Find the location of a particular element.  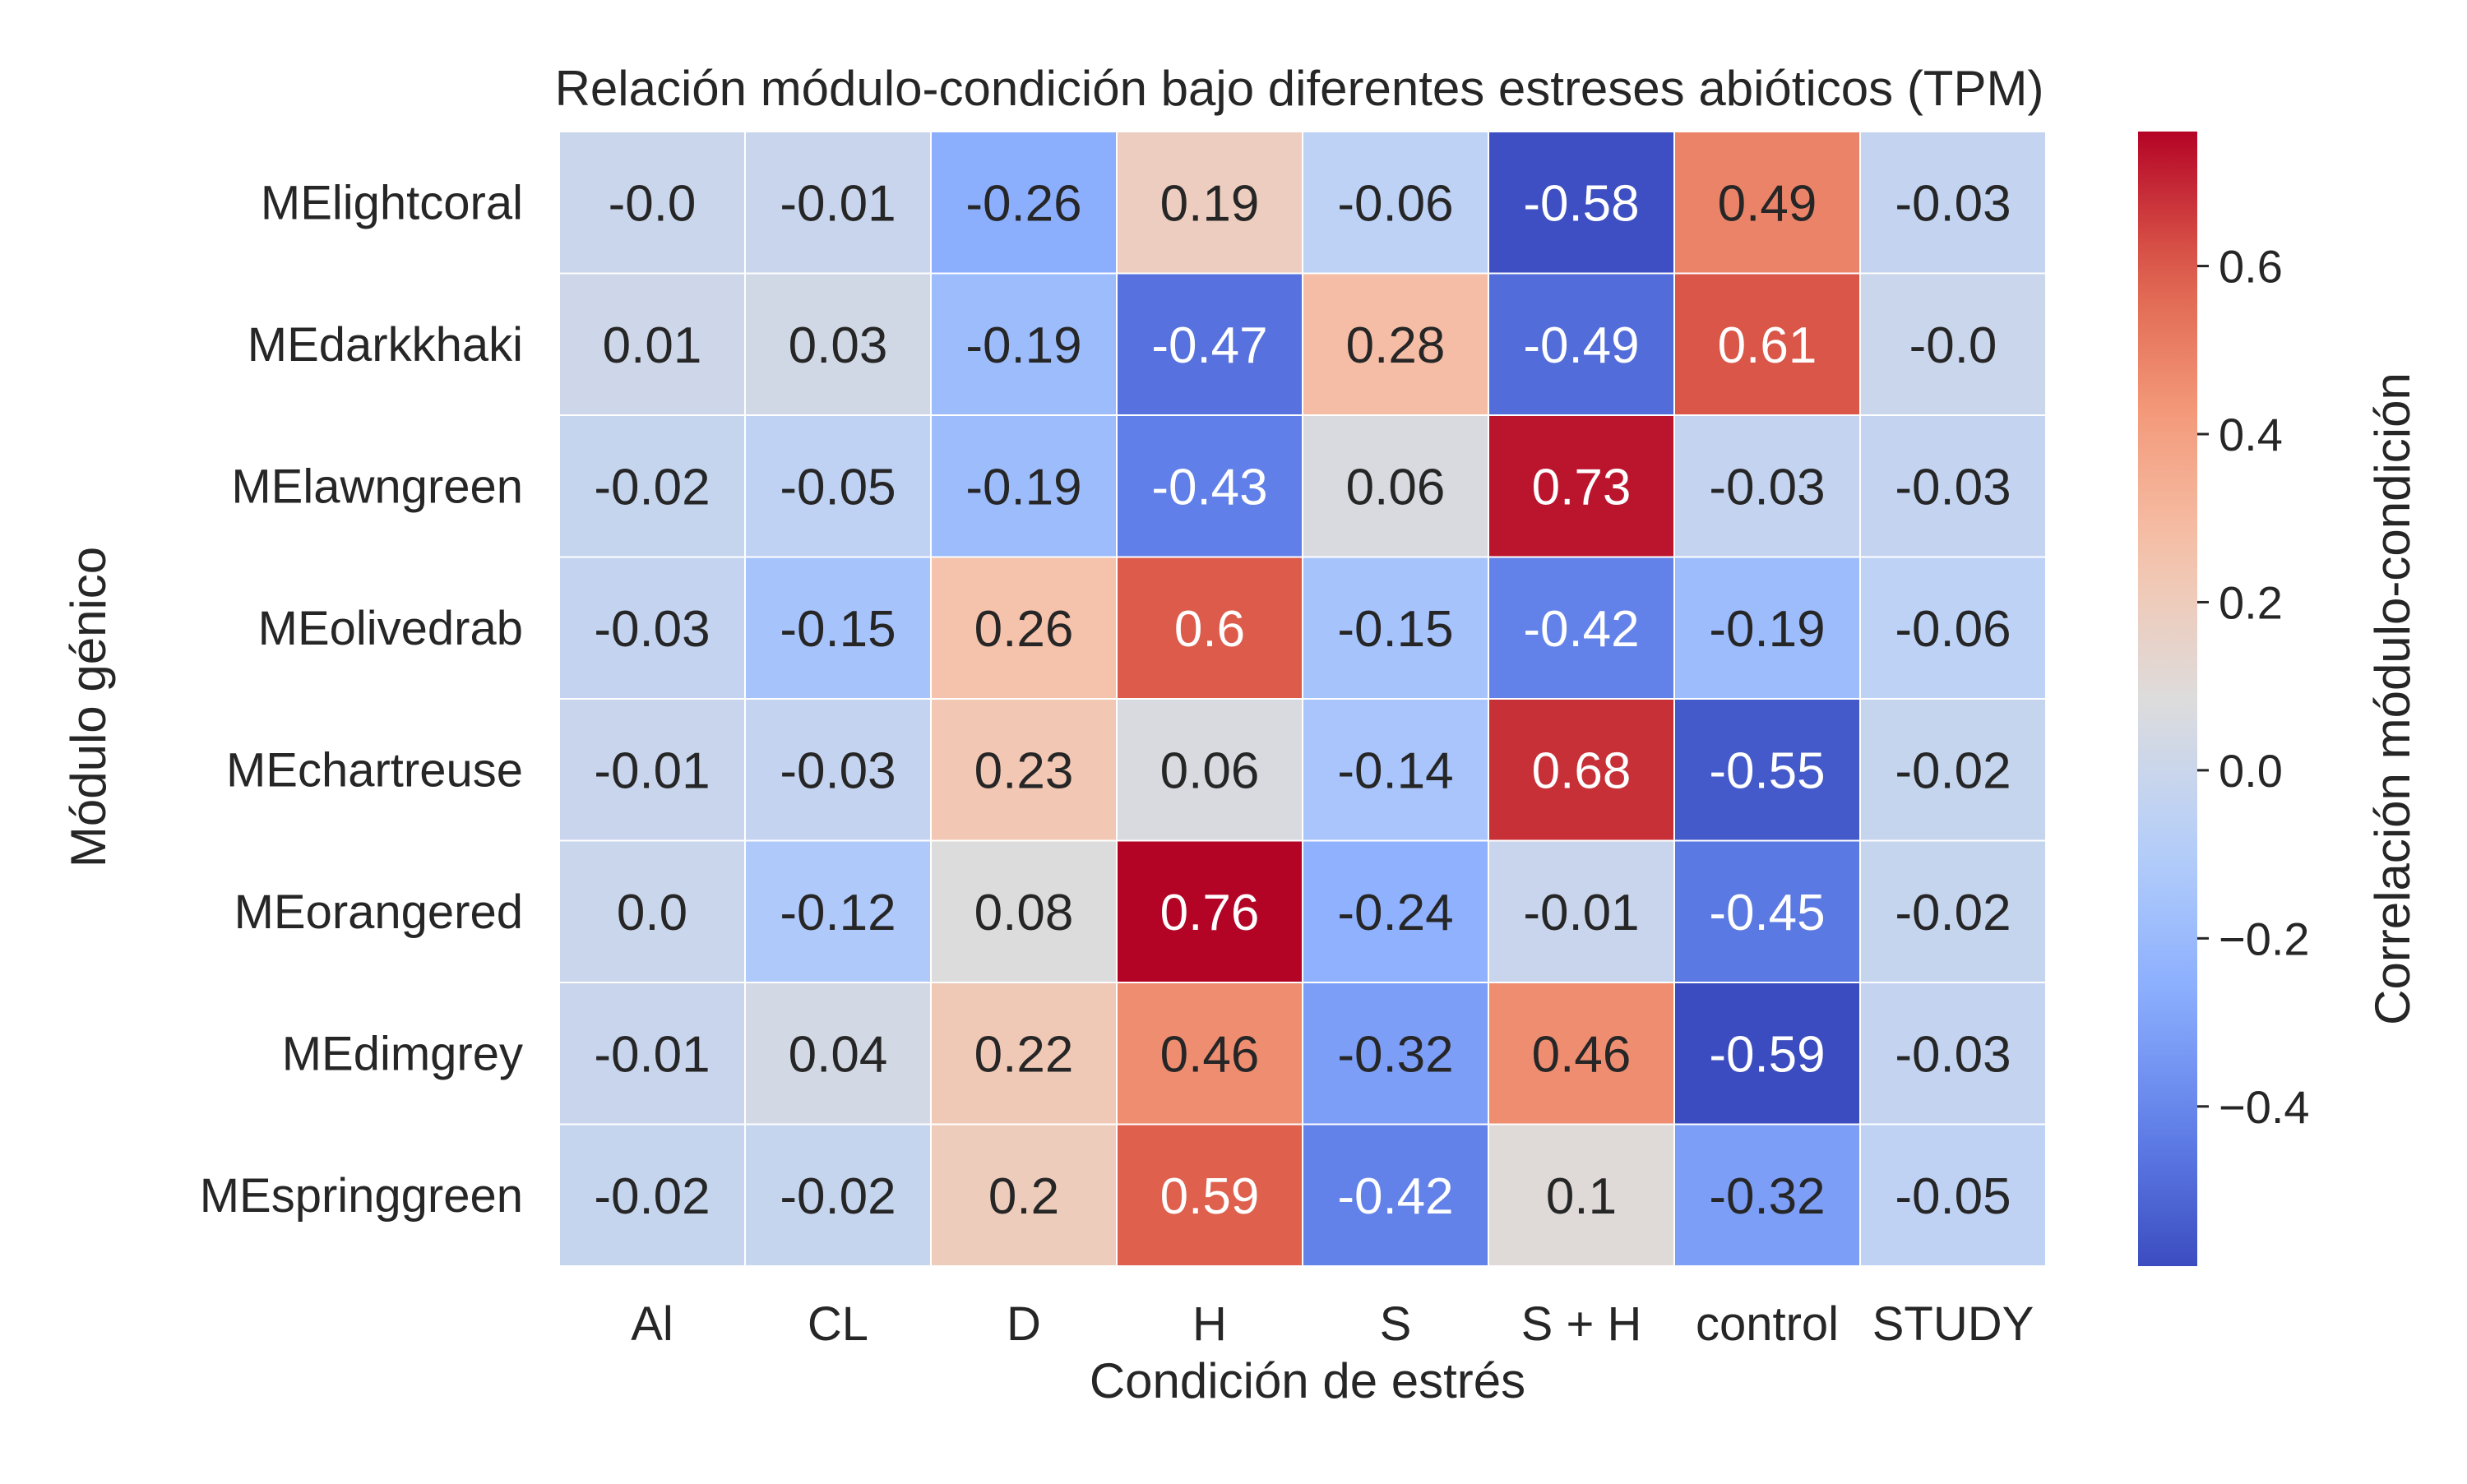

heatmap-cell-label: -0.47 is located at coordinates (1209, 345).